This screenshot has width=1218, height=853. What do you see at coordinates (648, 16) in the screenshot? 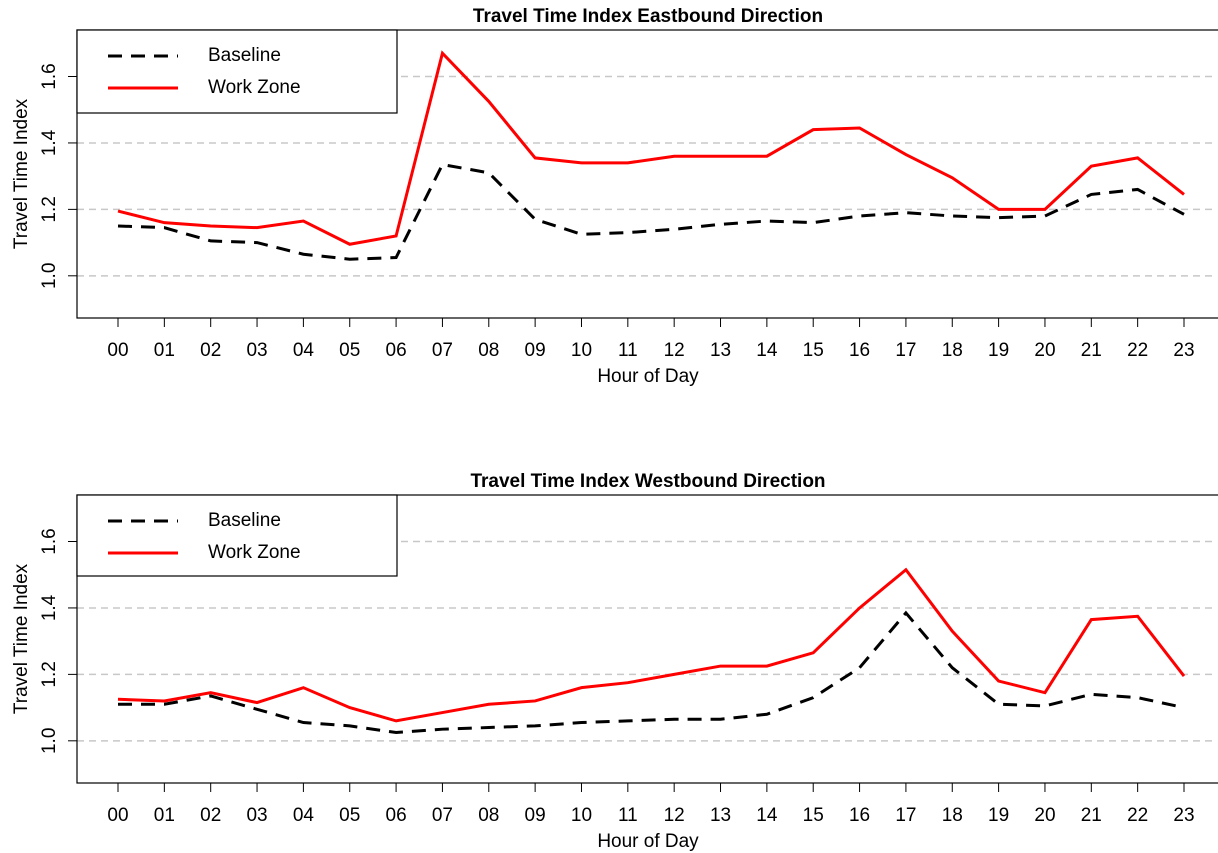
I see `chart-title: Travel Time Index Eastbound Direction` at bounding box center [648, 16].